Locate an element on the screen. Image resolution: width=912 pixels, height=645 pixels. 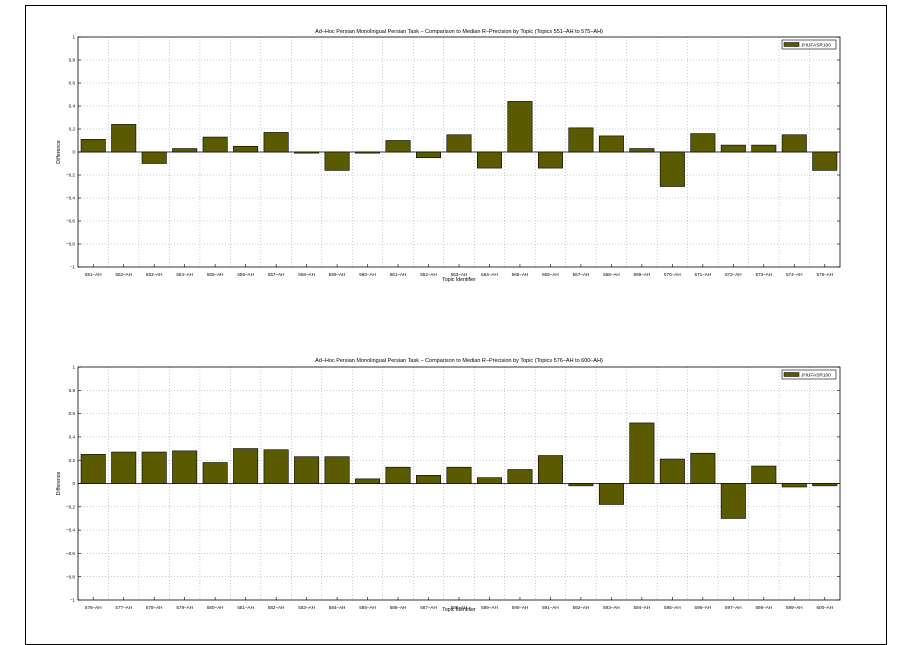
x-tick-label: 575–AH is located at coordinates (824, 274).